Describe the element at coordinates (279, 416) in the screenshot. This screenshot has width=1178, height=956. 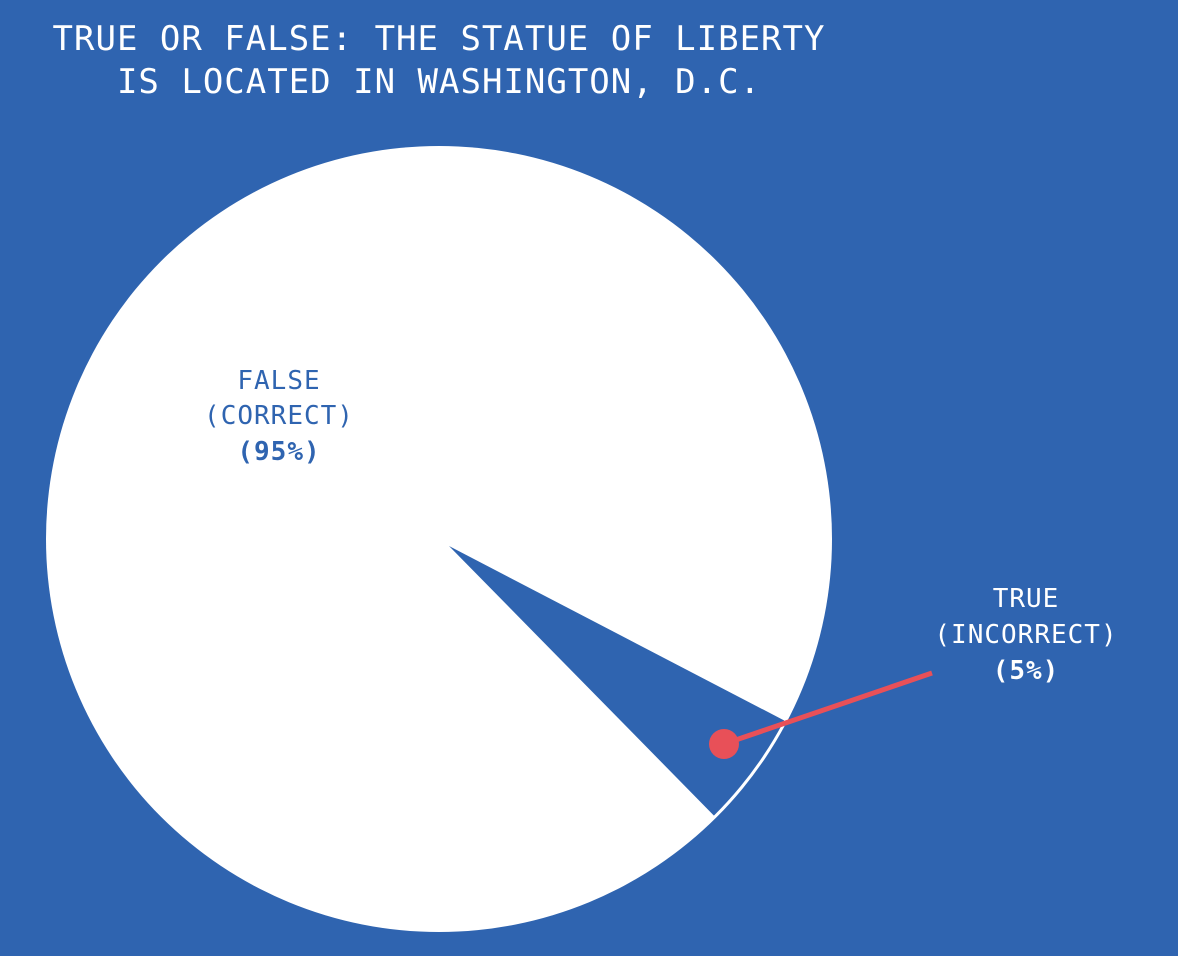
I see `slice-label-false-note: (CORRECT)` at that location.